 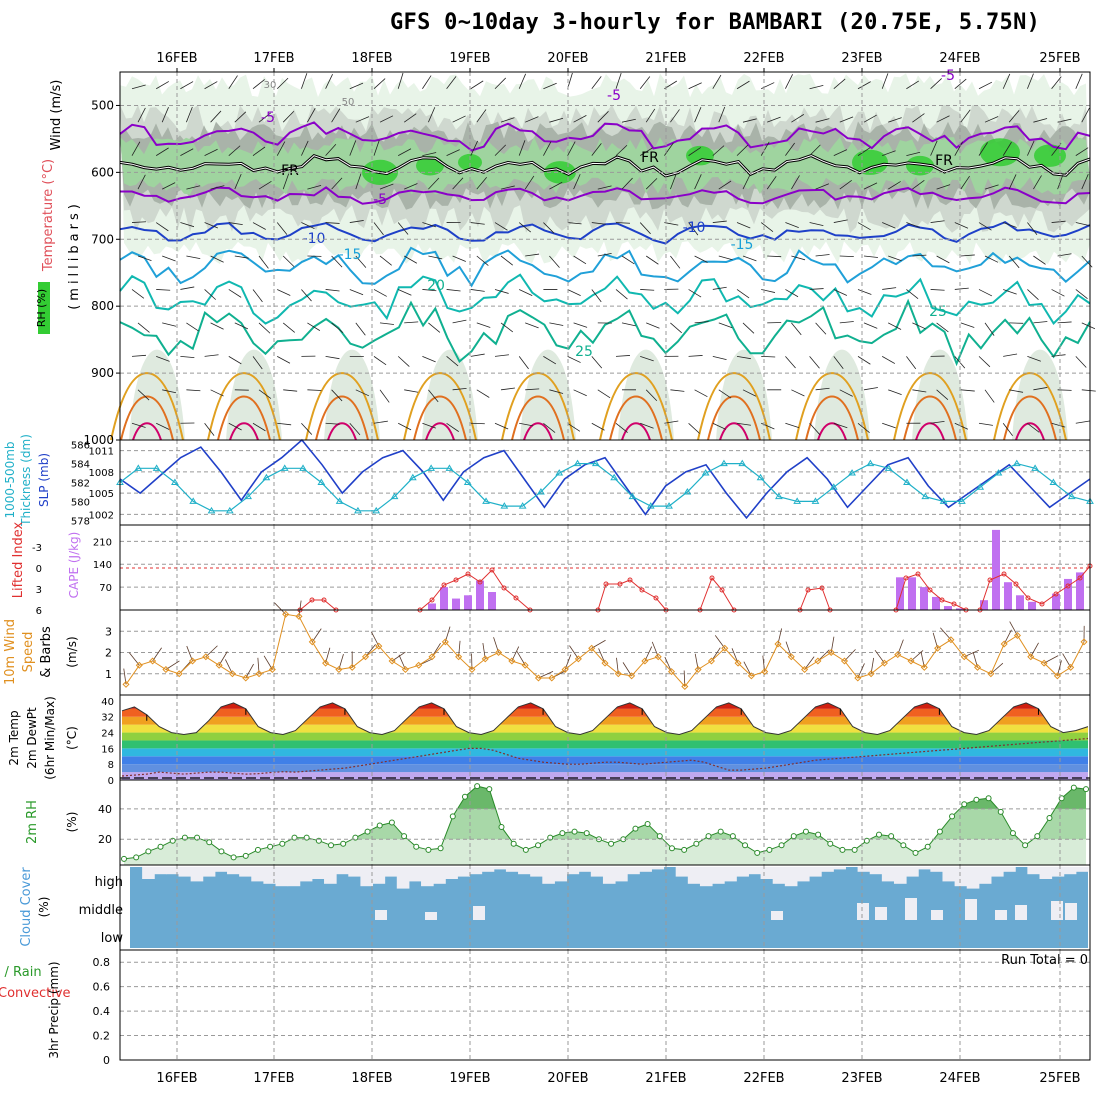 What do you see at coordinates (72, 822) in the screenshot?
I see `rh-unit-label: (%)` at bounding box center [72, 822].